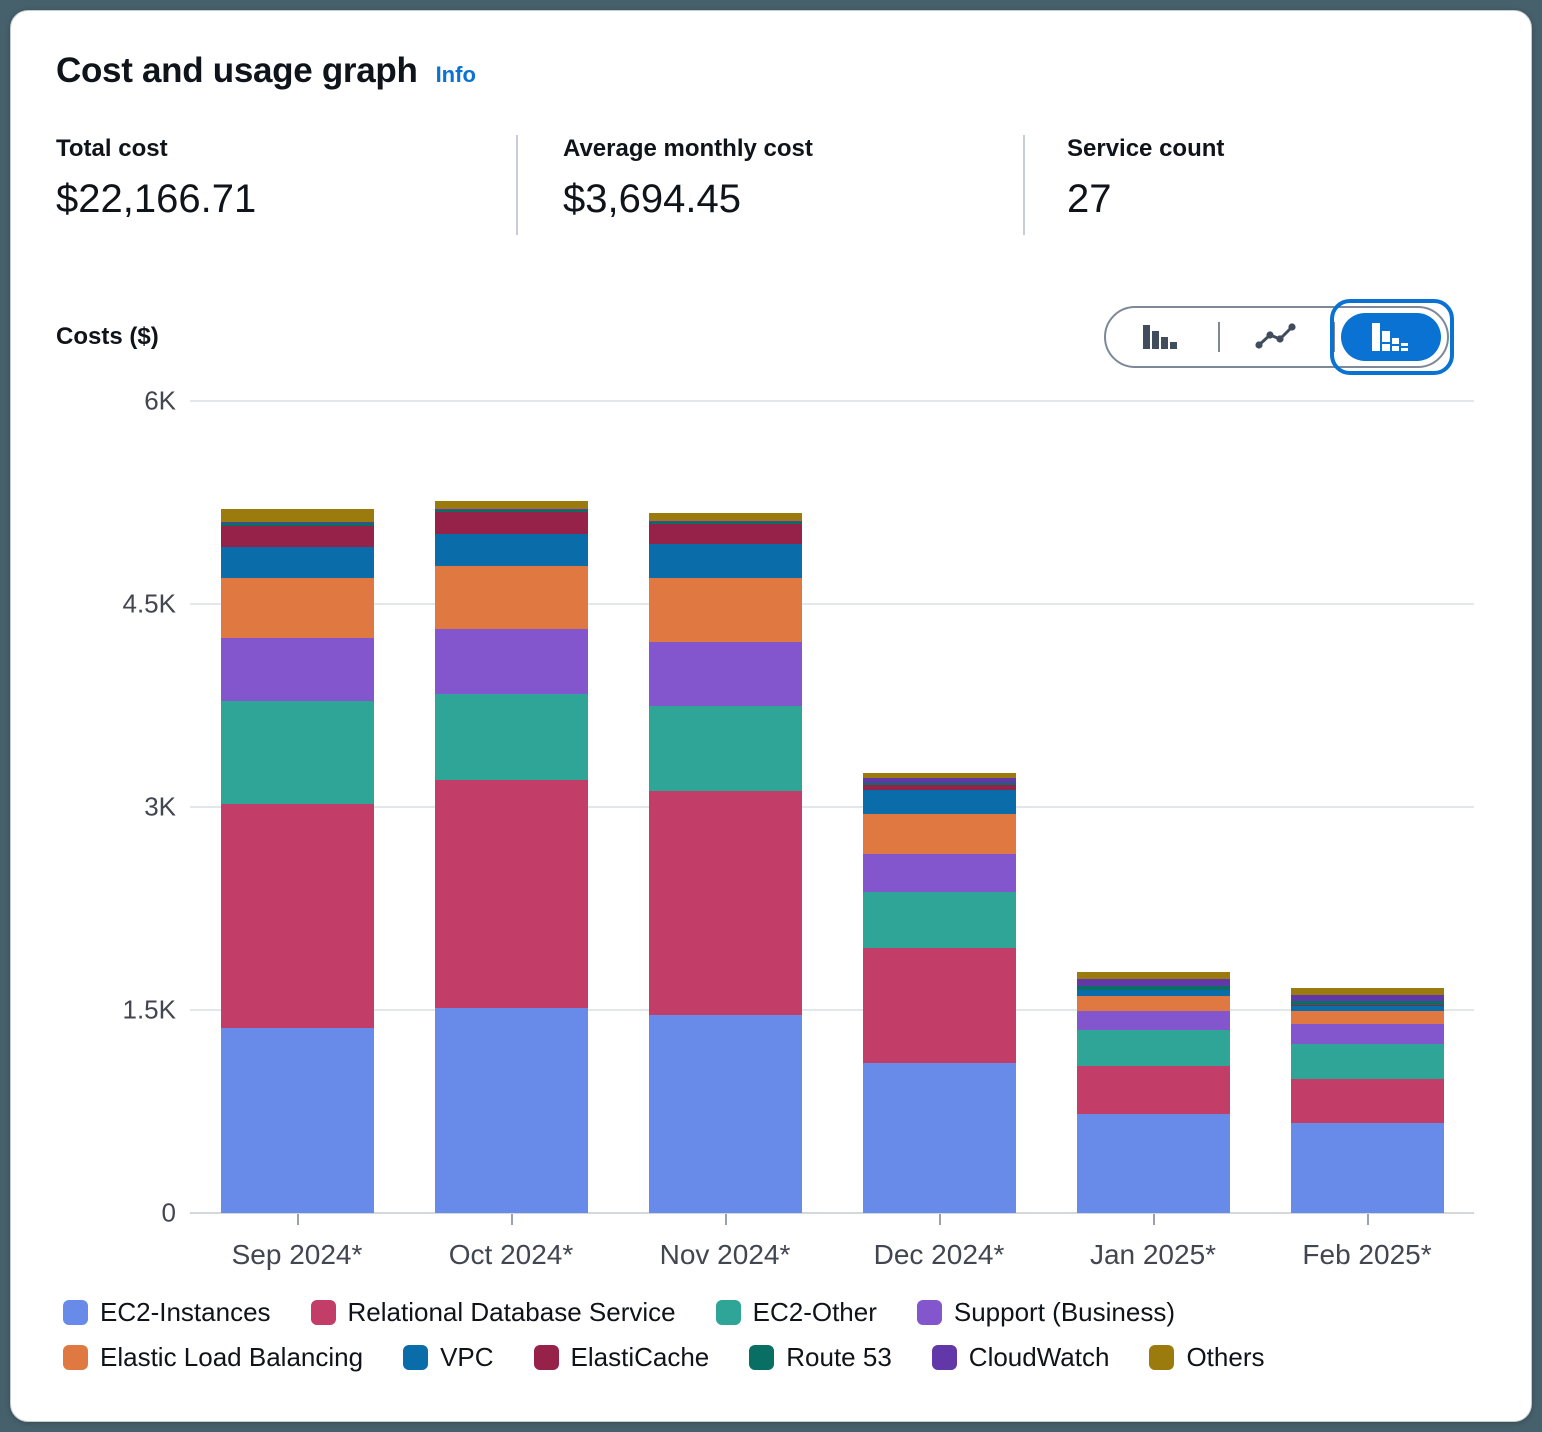 Image resolution: width=1542 pixels, height=1432 pixels. I want to click on legend-label: CloudWatch, so click(1039, 1357).